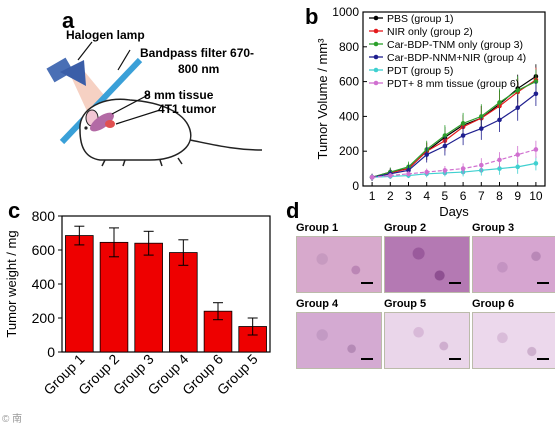 This screenshot has width=555, height=428. What do you see at coordinates (317, 304) in the screenshot?
I see `histo-label-group-4: Group 4` at bounding box center [317, 304].